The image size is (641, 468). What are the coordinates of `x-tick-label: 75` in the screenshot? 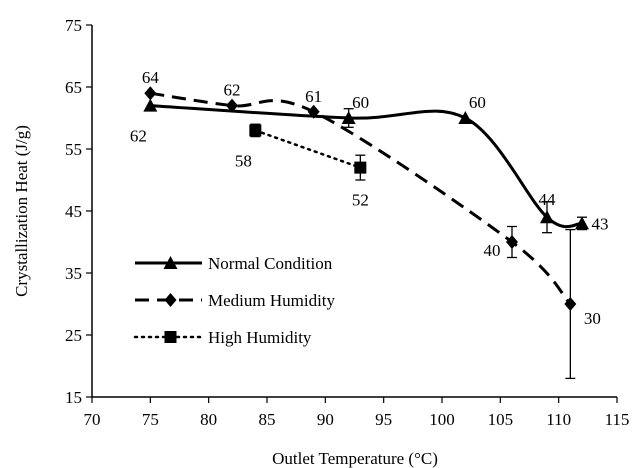 It's located at (150, 419).